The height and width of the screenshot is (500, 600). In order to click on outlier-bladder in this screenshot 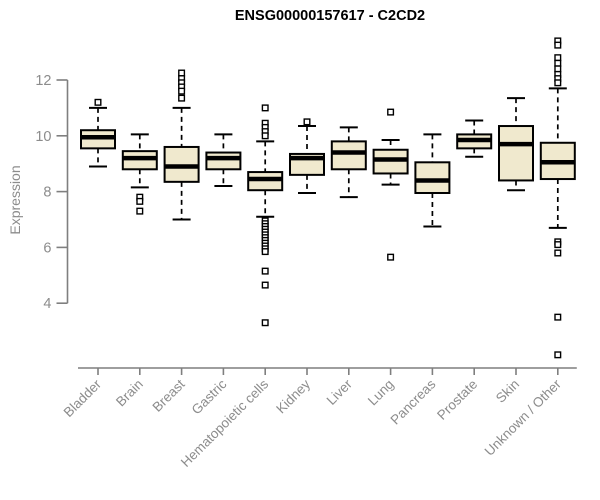, I will do `click(98, 102)`.